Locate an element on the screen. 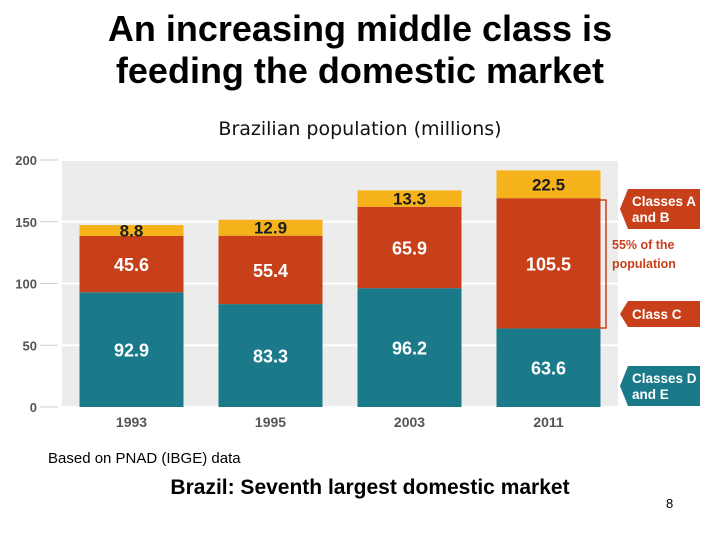 This screenshot has height=540, width=720. data-label: 92.9 is located at coordinates (131, 351).